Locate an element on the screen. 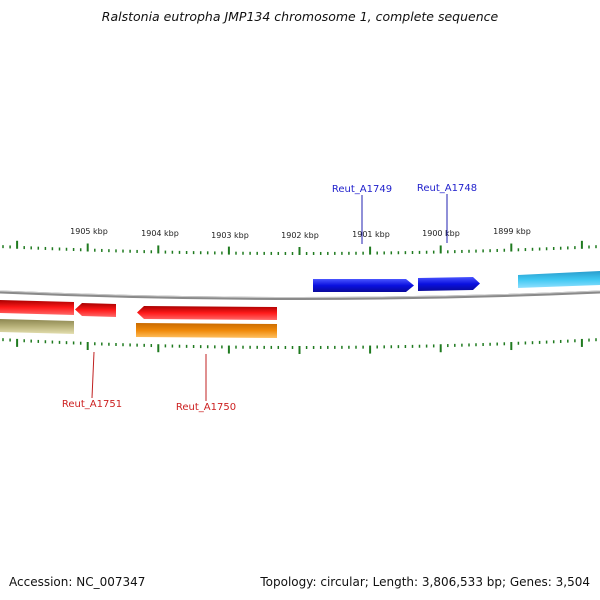 This screenshot has height=600, width=600. reverse-feature-left-red is located at coordinates (37, 307).